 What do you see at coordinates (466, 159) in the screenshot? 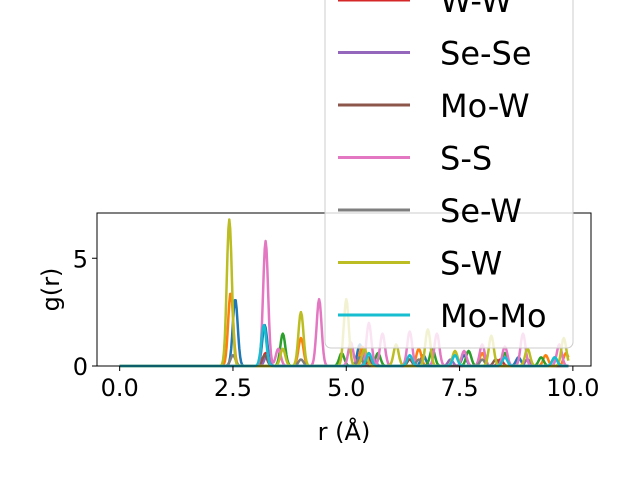
I see `legend-label: S-S` at bounding box center [466, 159].